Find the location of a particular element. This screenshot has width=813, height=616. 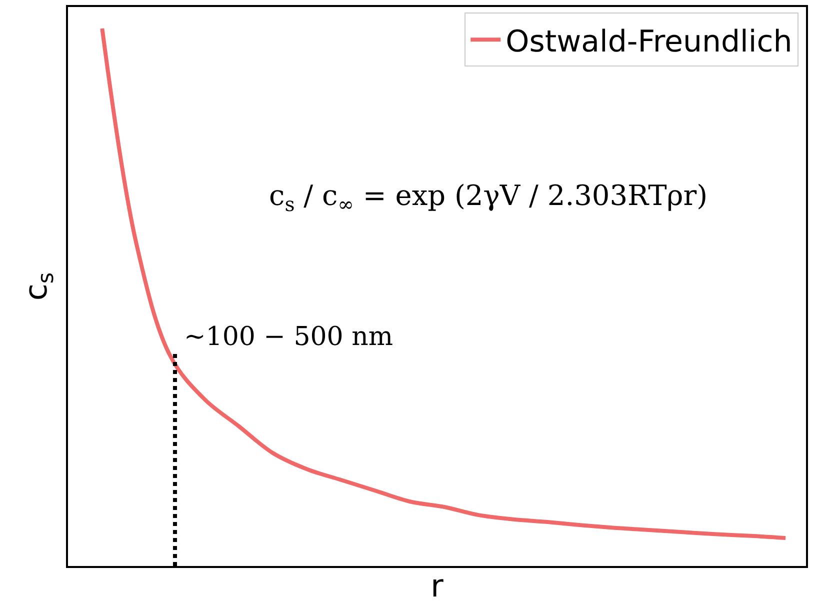

legend-label: Ostwald-Freundlich is located at coordinates (649, 42).